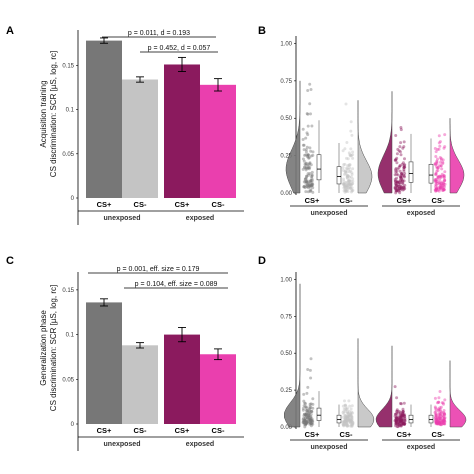 Image resolution: width=474 pixels, height=474 pixels. What do you see at coordinates (218, 389) in the screenshot?
I see `bar-C` at bounding box center [218, 389].